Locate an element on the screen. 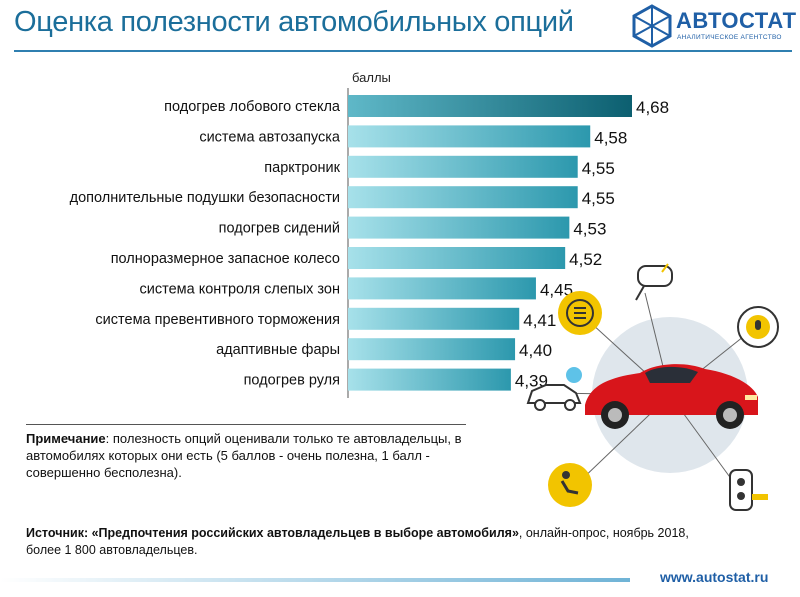  category-label: подогрев руля is located at coordinates (292, 381).